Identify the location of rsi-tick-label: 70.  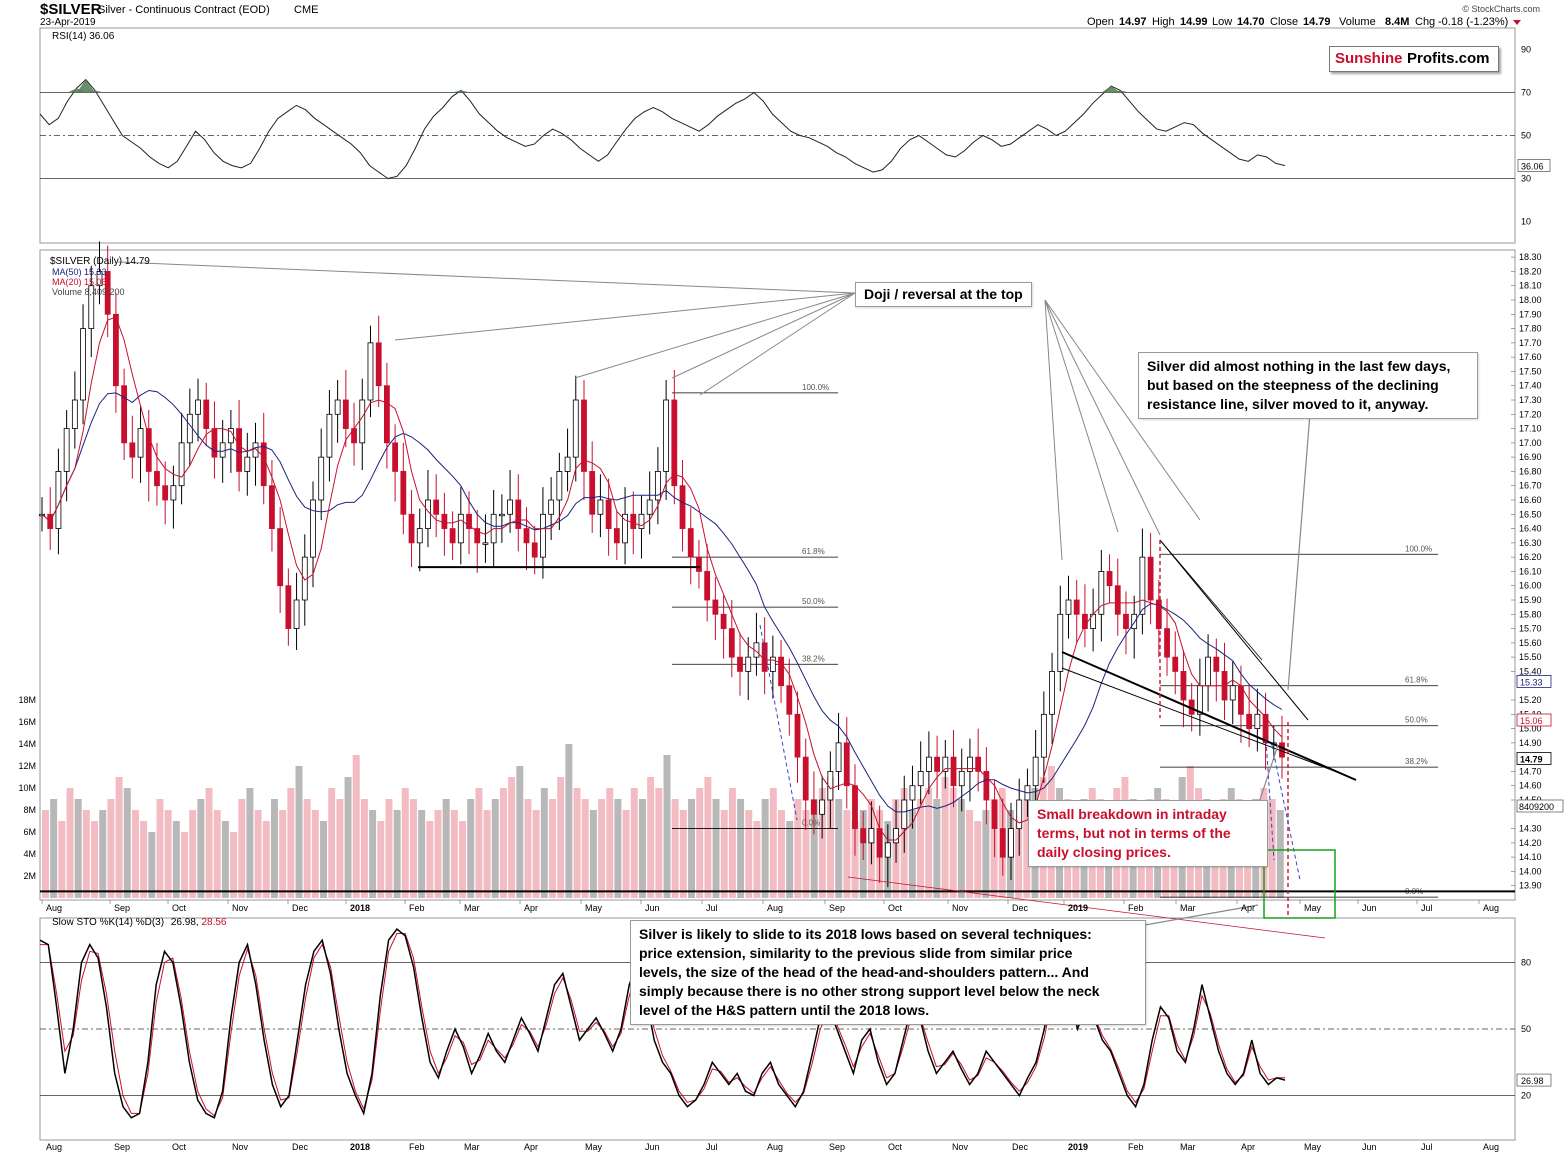
(1526, 93).